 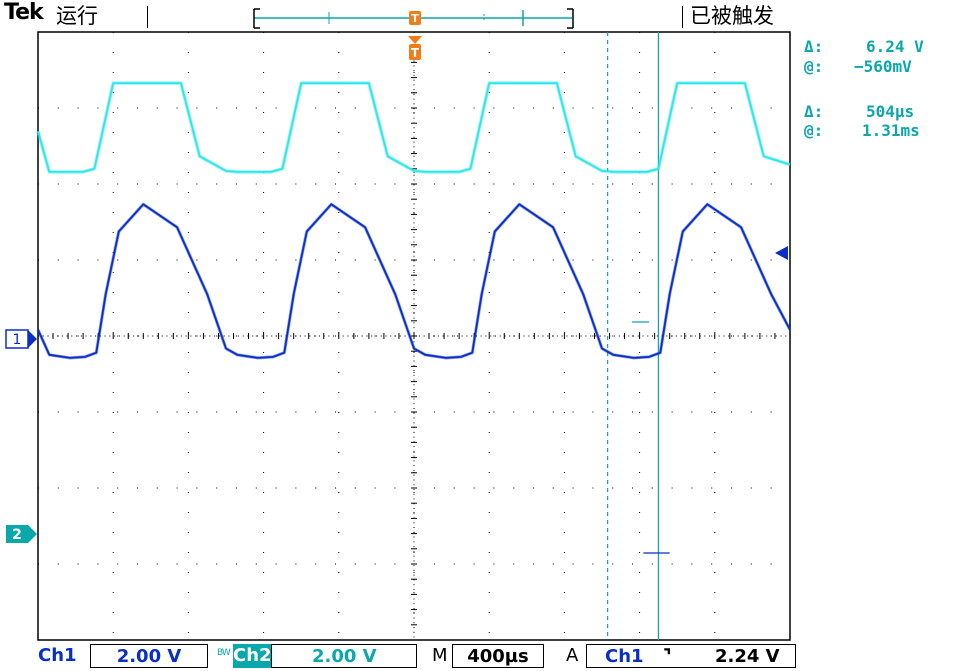 I want to click on time-at-label: @:, so click(x=814, y=130).